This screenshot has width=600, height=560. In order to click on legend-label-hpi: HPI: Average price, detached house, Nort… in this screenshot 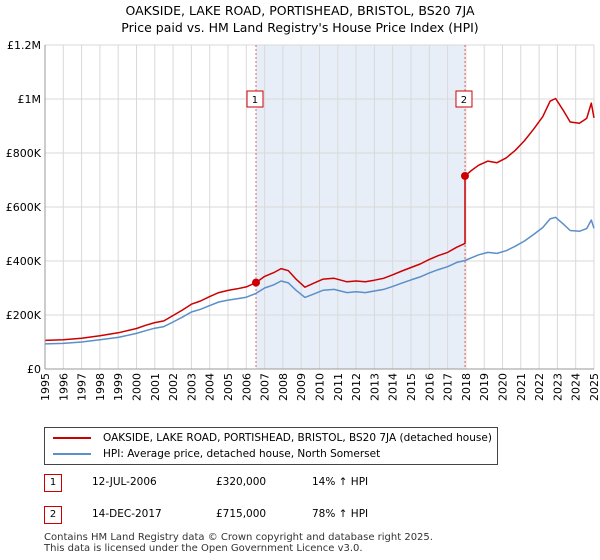, I will do `click(242, 454)`.